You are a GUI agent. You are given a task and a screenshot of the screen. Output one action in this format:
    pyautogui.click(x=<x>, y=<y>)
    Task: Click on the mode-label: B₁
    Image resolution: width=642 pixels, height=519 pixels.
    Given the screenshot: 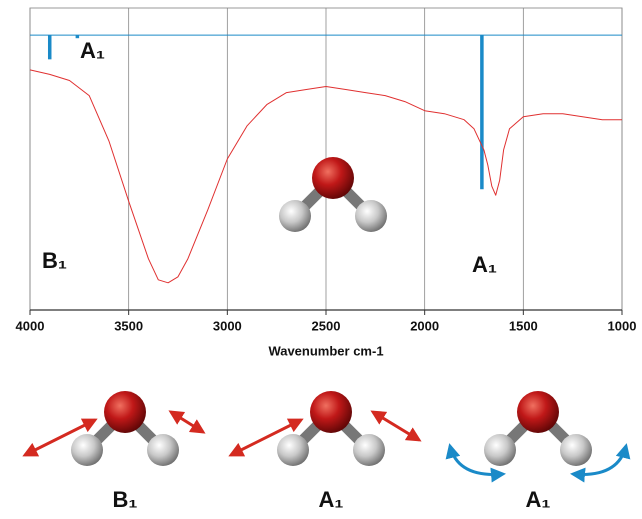 What is the action you would take?
    pyautogui.click(x=125, y=499)
    